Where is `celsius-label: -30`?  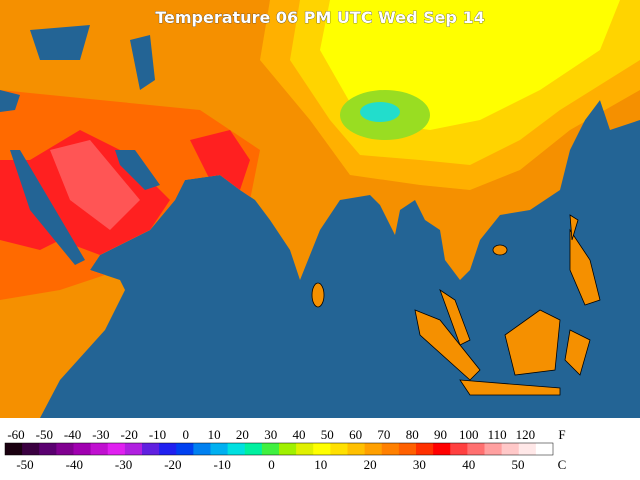 celsius-label: -30 is located at coordinates (123, 464).